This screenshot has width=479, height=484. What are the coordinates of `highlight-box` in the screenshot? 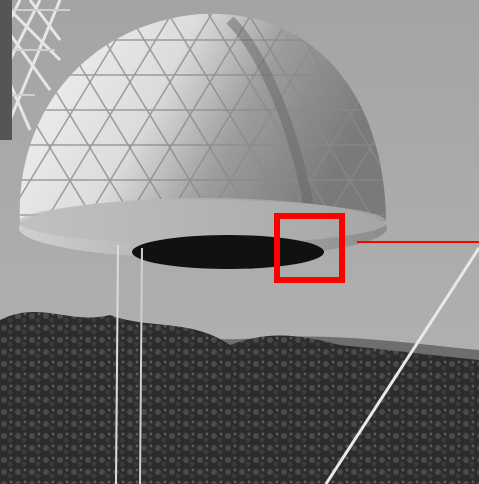 It's located at (309, 248).